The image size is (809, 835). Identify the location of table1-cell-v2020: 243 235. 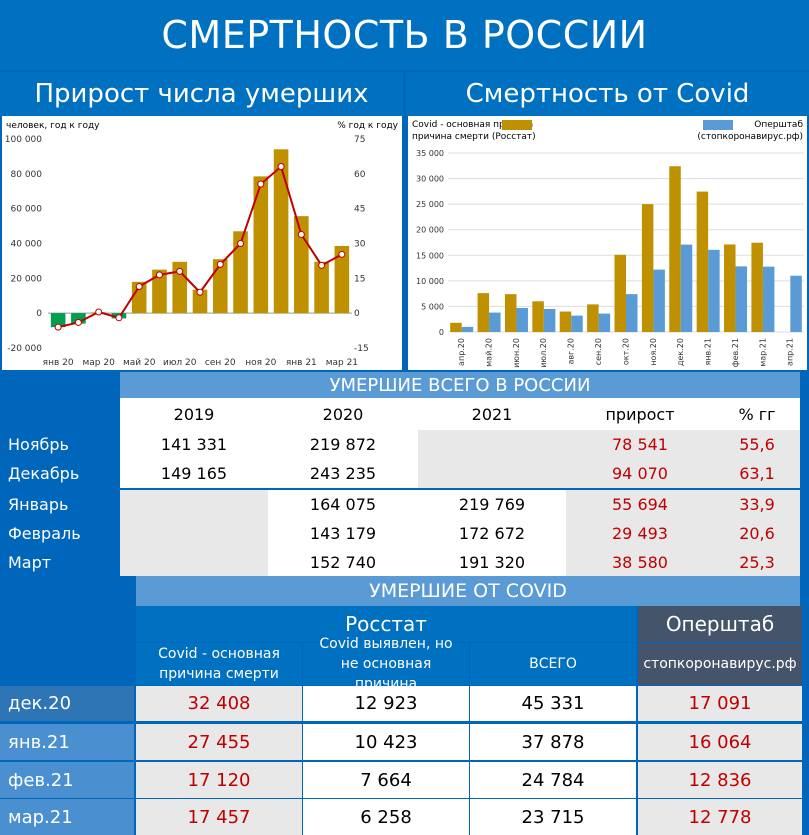
(343, 473).